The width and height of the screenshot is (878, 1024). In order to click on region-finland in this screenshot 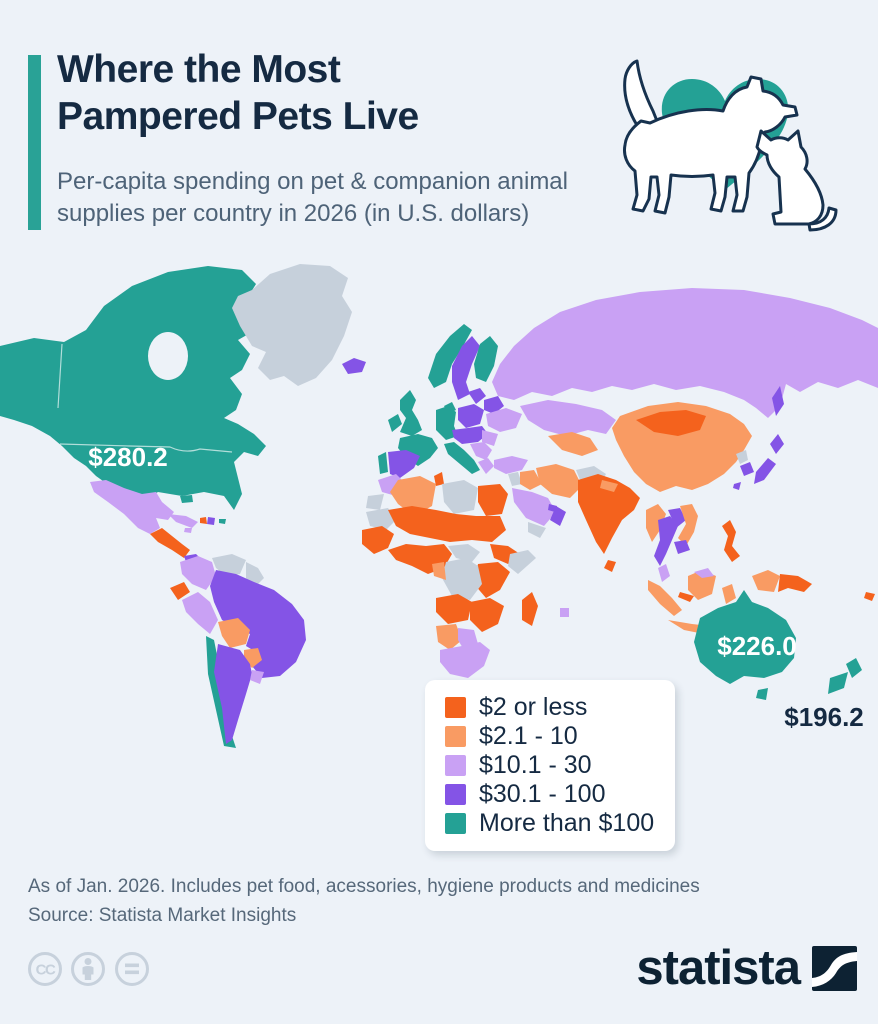, I will do `click(486, 359)`.